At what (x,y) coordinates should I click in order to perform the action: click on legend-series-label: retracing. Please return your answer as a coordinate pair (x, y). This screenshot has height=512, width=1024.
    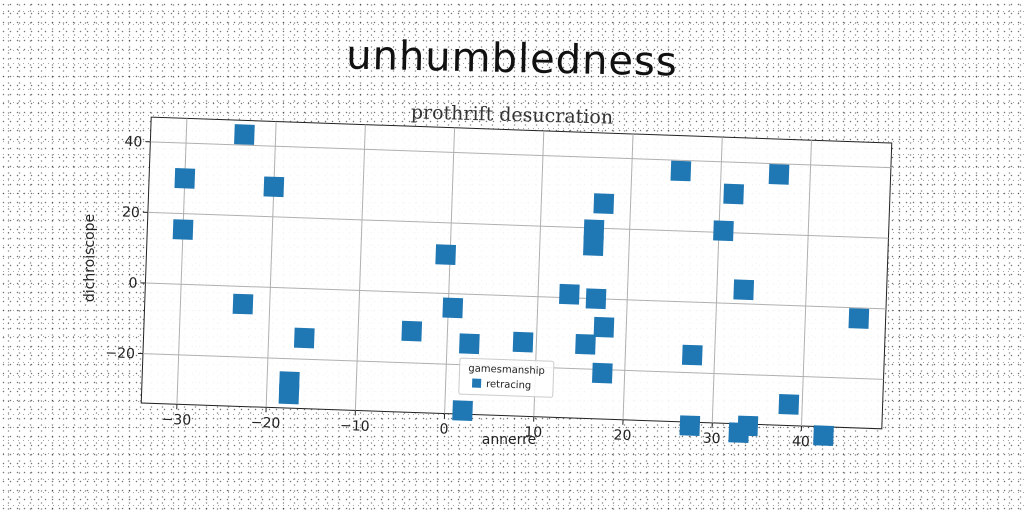
    Looking at the image, I should click on (509, 385).